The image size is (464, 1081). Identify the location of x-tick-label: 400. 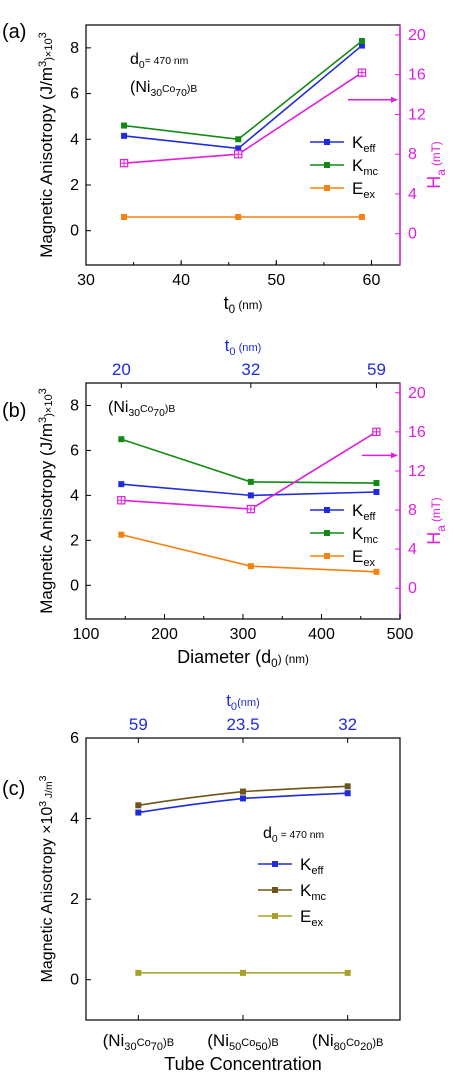
(321, 634).